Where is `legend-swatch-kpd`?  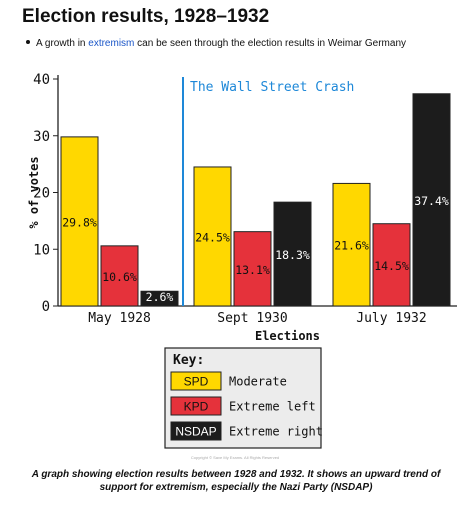 legend-swatch-kpd is located at coordinates (196, 406).